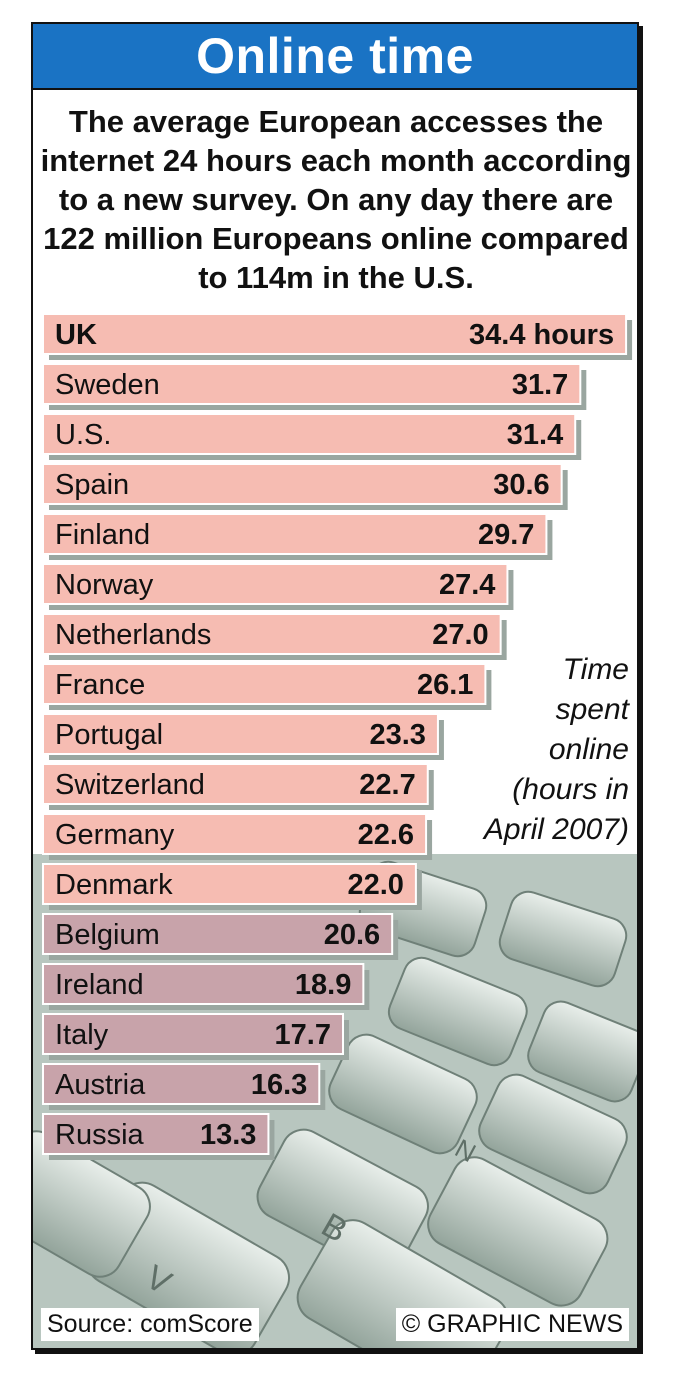 The image size is (673, 1382). What do you see at coordinates (104, 585) in the screenshot?
I see `bar-label: Norway` at bounding box center [104, 585].